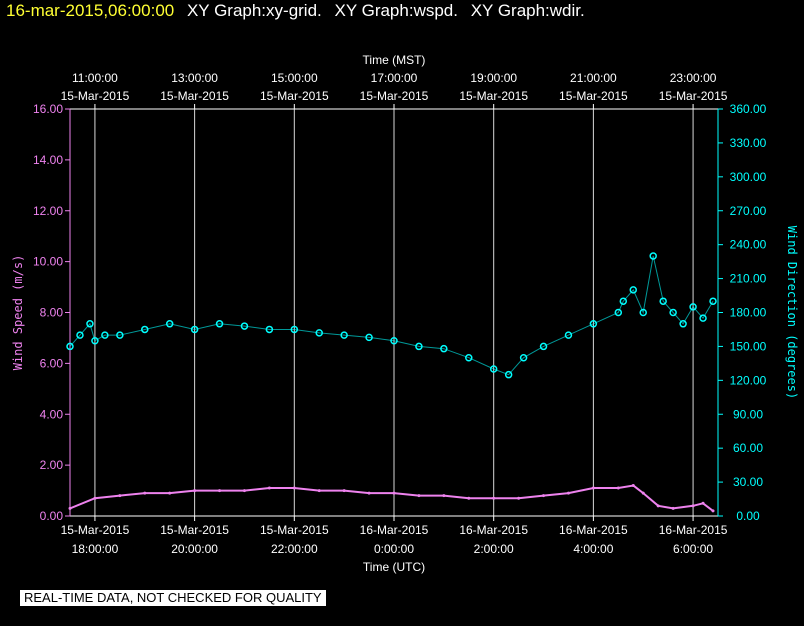  I want to click on graph-label-wspd: XY Graph:wspd., so click(396, 10).